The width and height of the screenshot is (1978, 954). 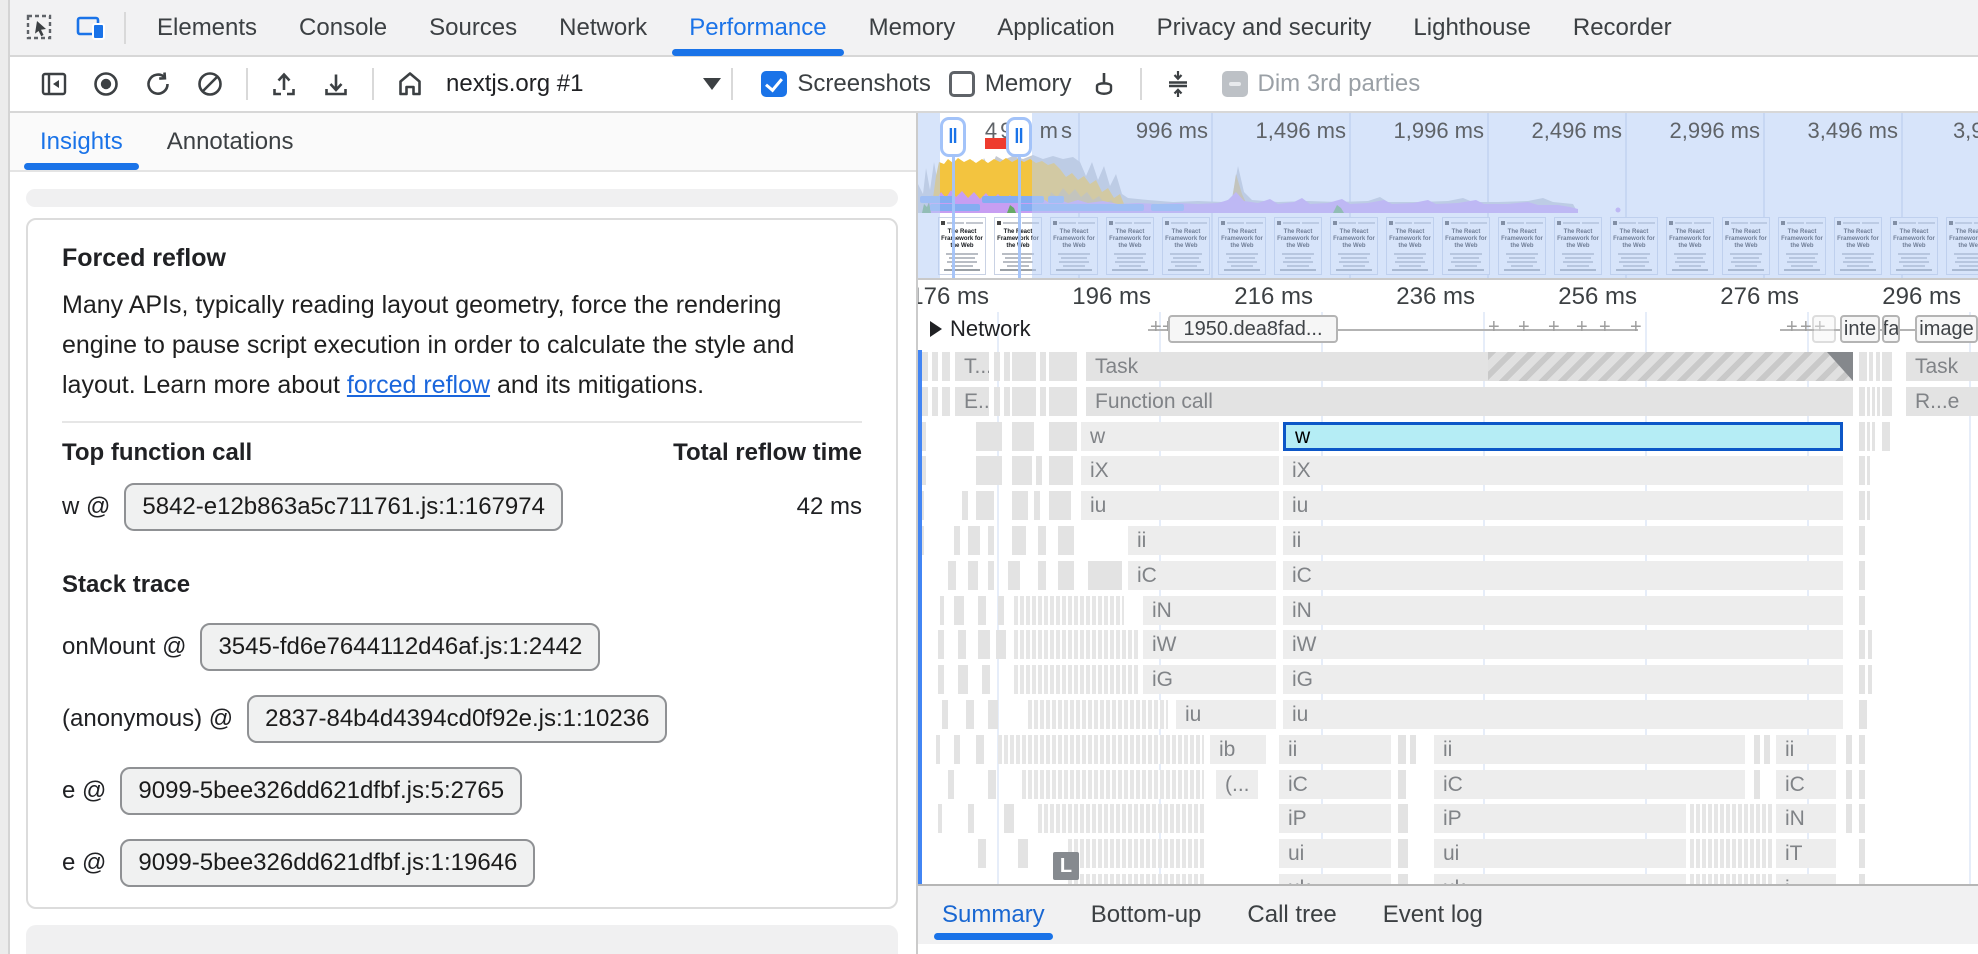 I want to click on flame-bar: ib, so click(x=1238, y=749).